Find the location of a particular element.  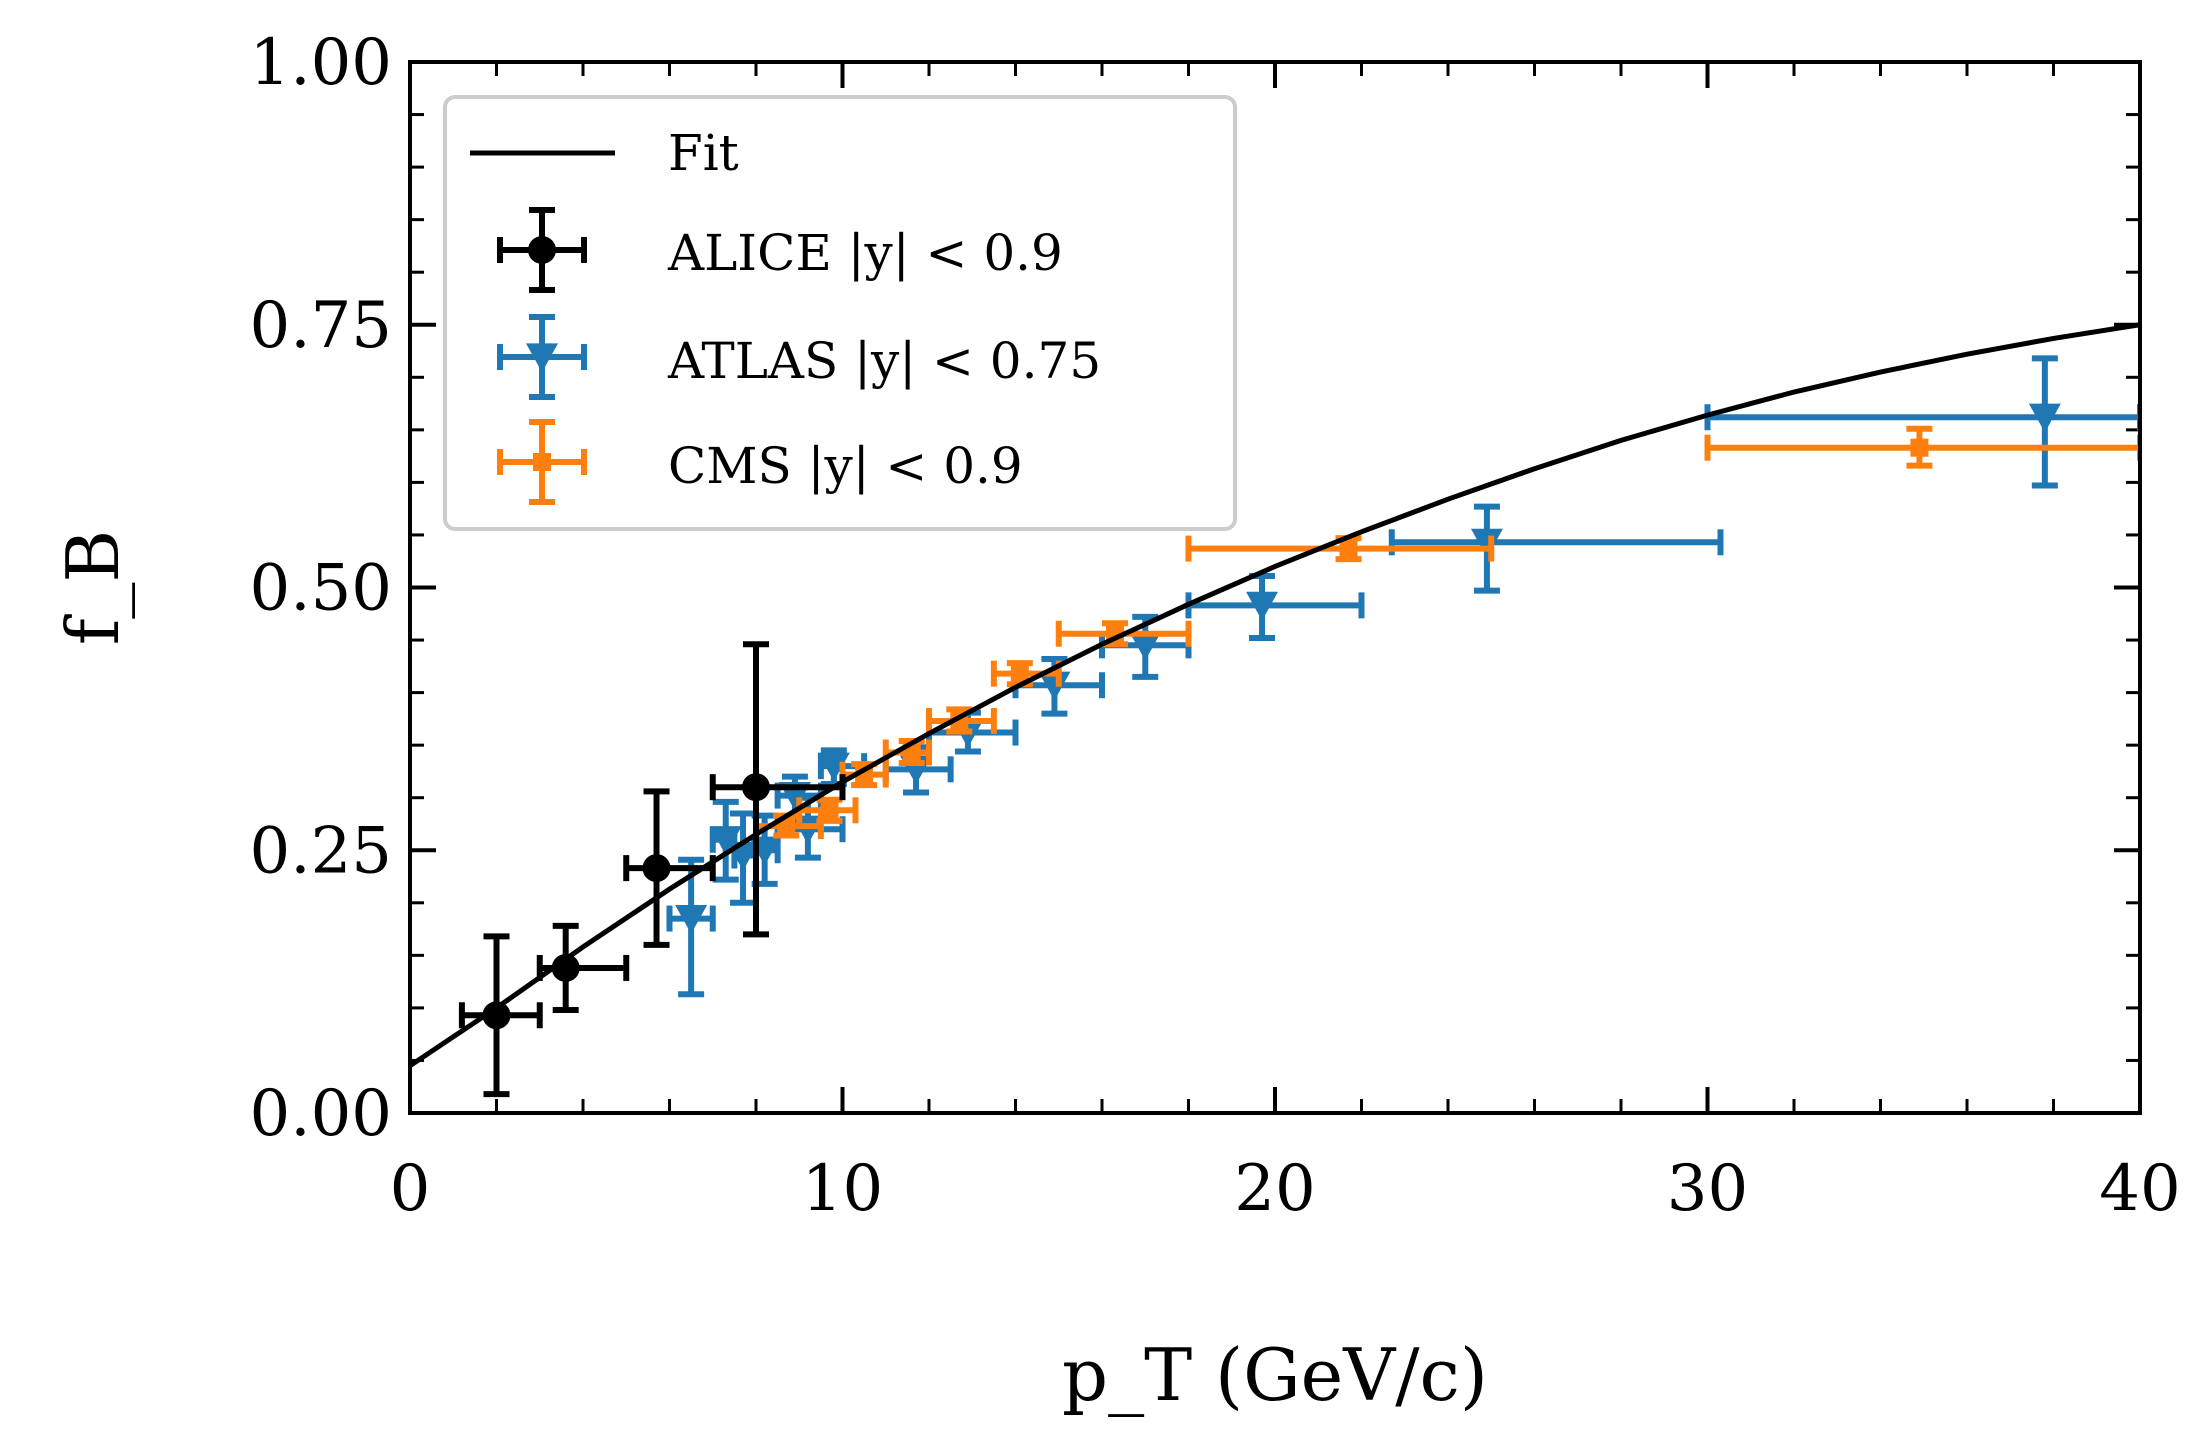

legend-cms-swatch is located at coordinates (542, 462).